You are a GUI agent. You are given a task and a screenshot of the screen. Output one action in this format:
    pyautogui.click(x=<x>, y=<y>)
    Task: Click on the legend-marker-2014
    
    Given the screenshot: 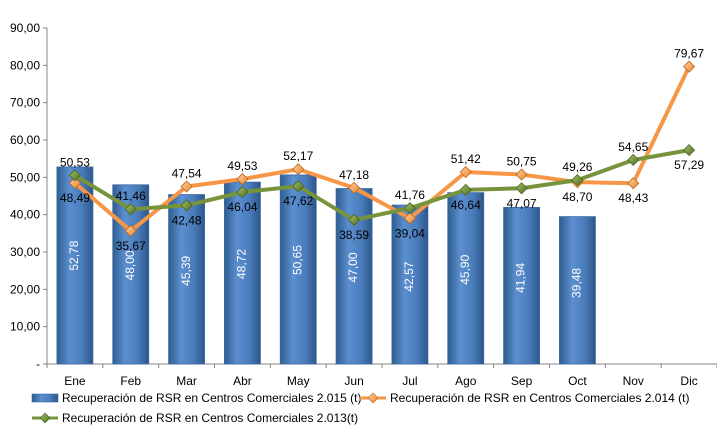 What is the action you would take?
    pyautogui.click(x=373, y=398)
    